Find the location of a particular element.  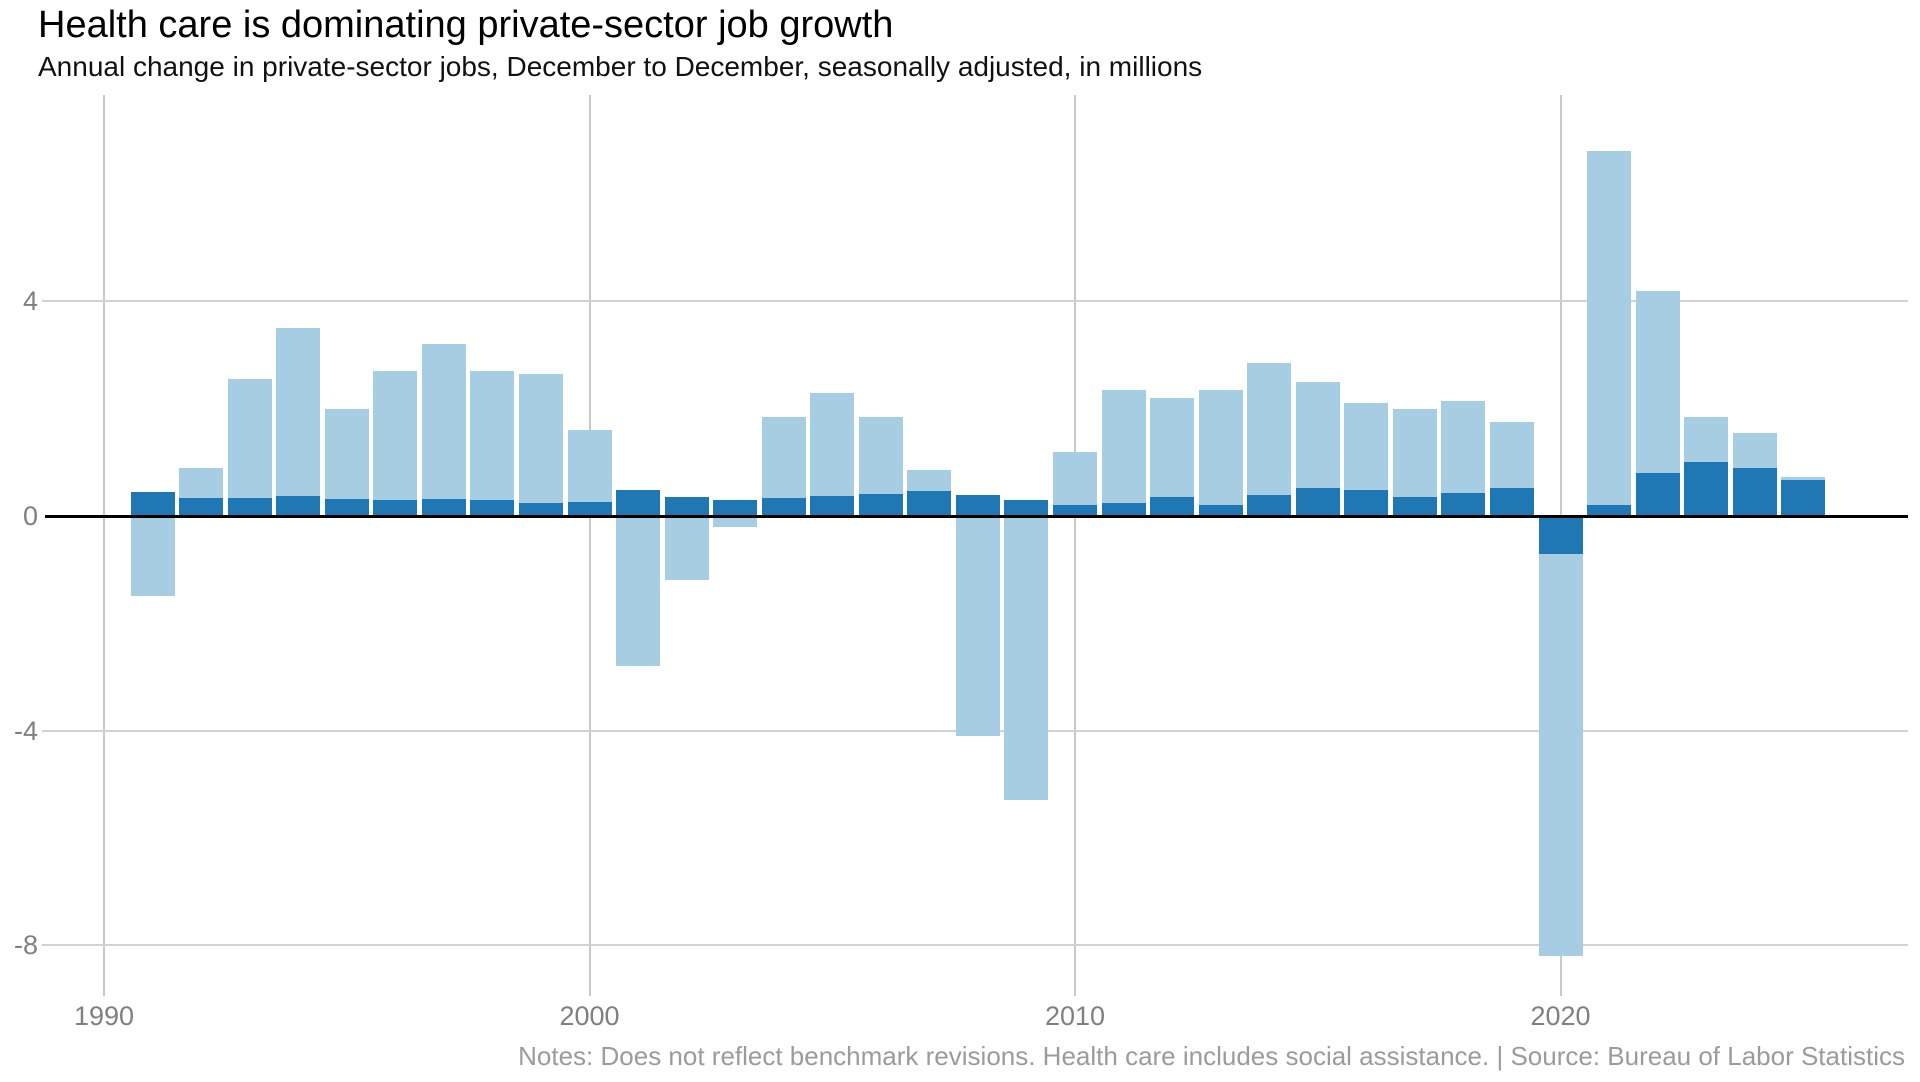

bar-healthcare-2002 is located at coordinates (686, 506).